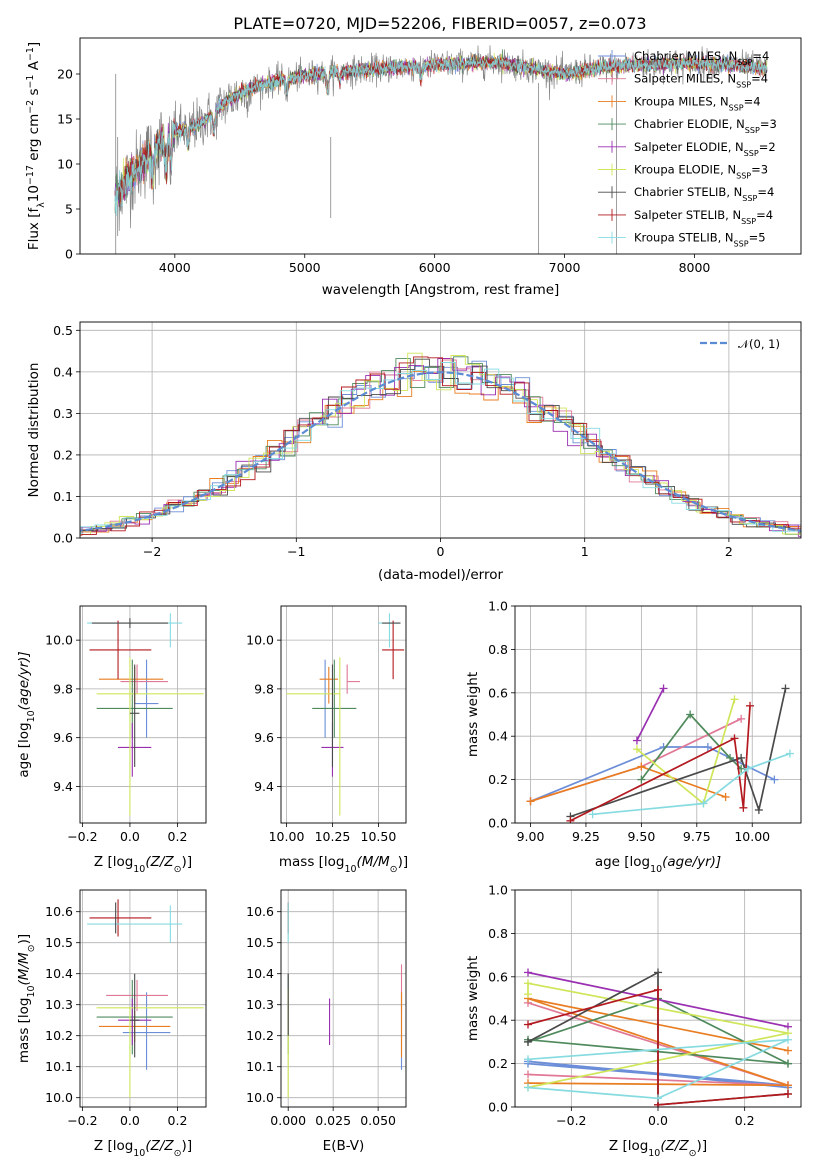 The height and width of the screenshot is (1170, 819). What do you see at coordinates (82, 836) in the screenshot?
I see `x-tick-label: −0.2` at bounding box center [82, 836].